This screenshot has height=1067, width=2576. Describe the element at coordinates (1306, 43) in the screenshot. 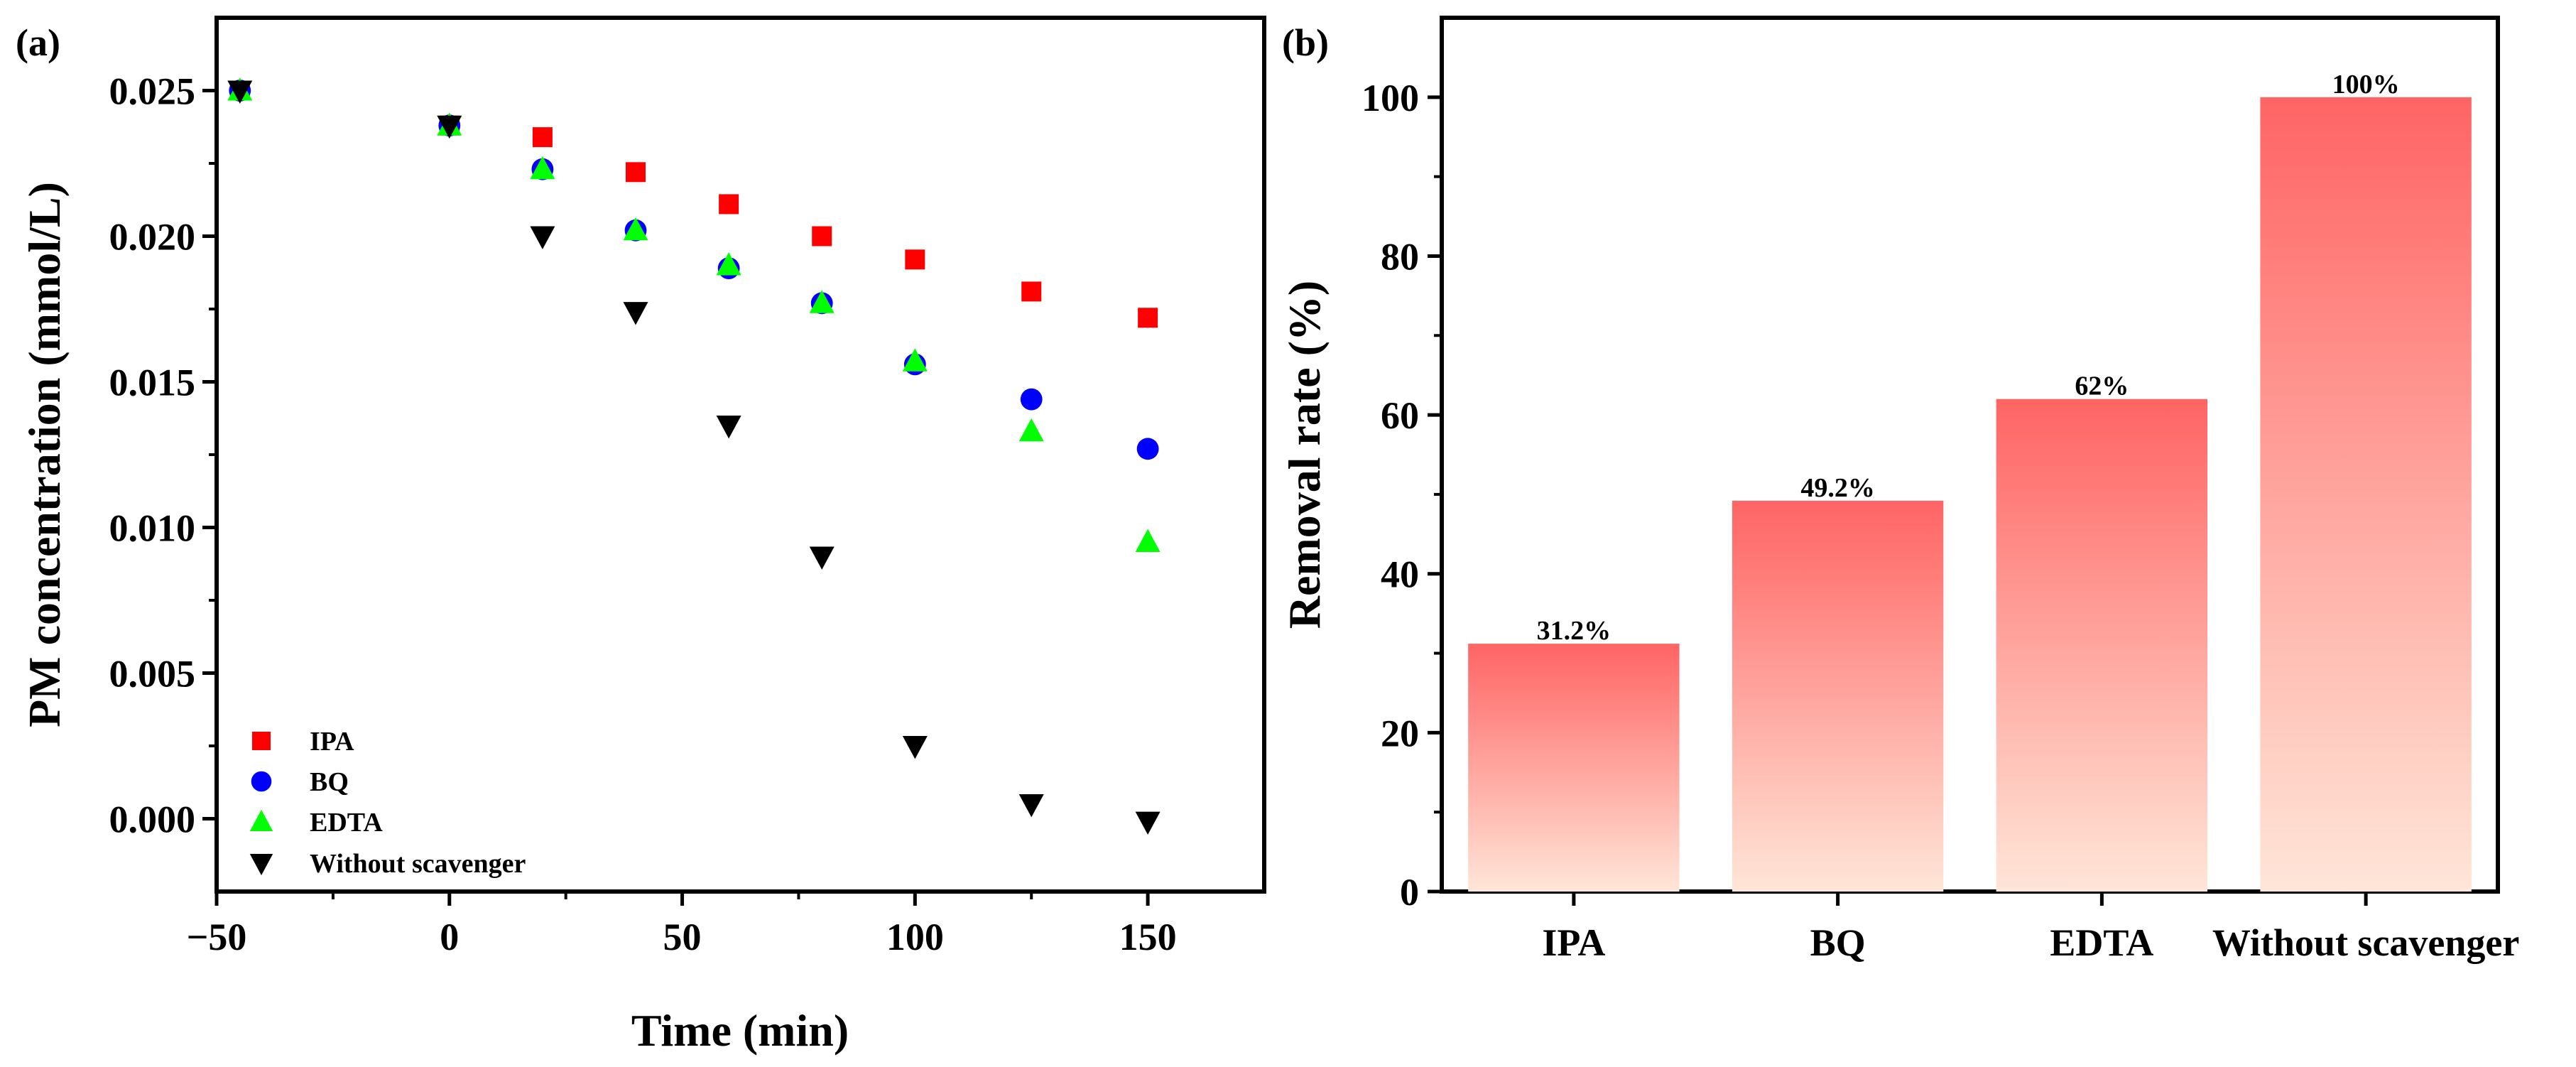

I see `panel-b-label: (b)` at that location.